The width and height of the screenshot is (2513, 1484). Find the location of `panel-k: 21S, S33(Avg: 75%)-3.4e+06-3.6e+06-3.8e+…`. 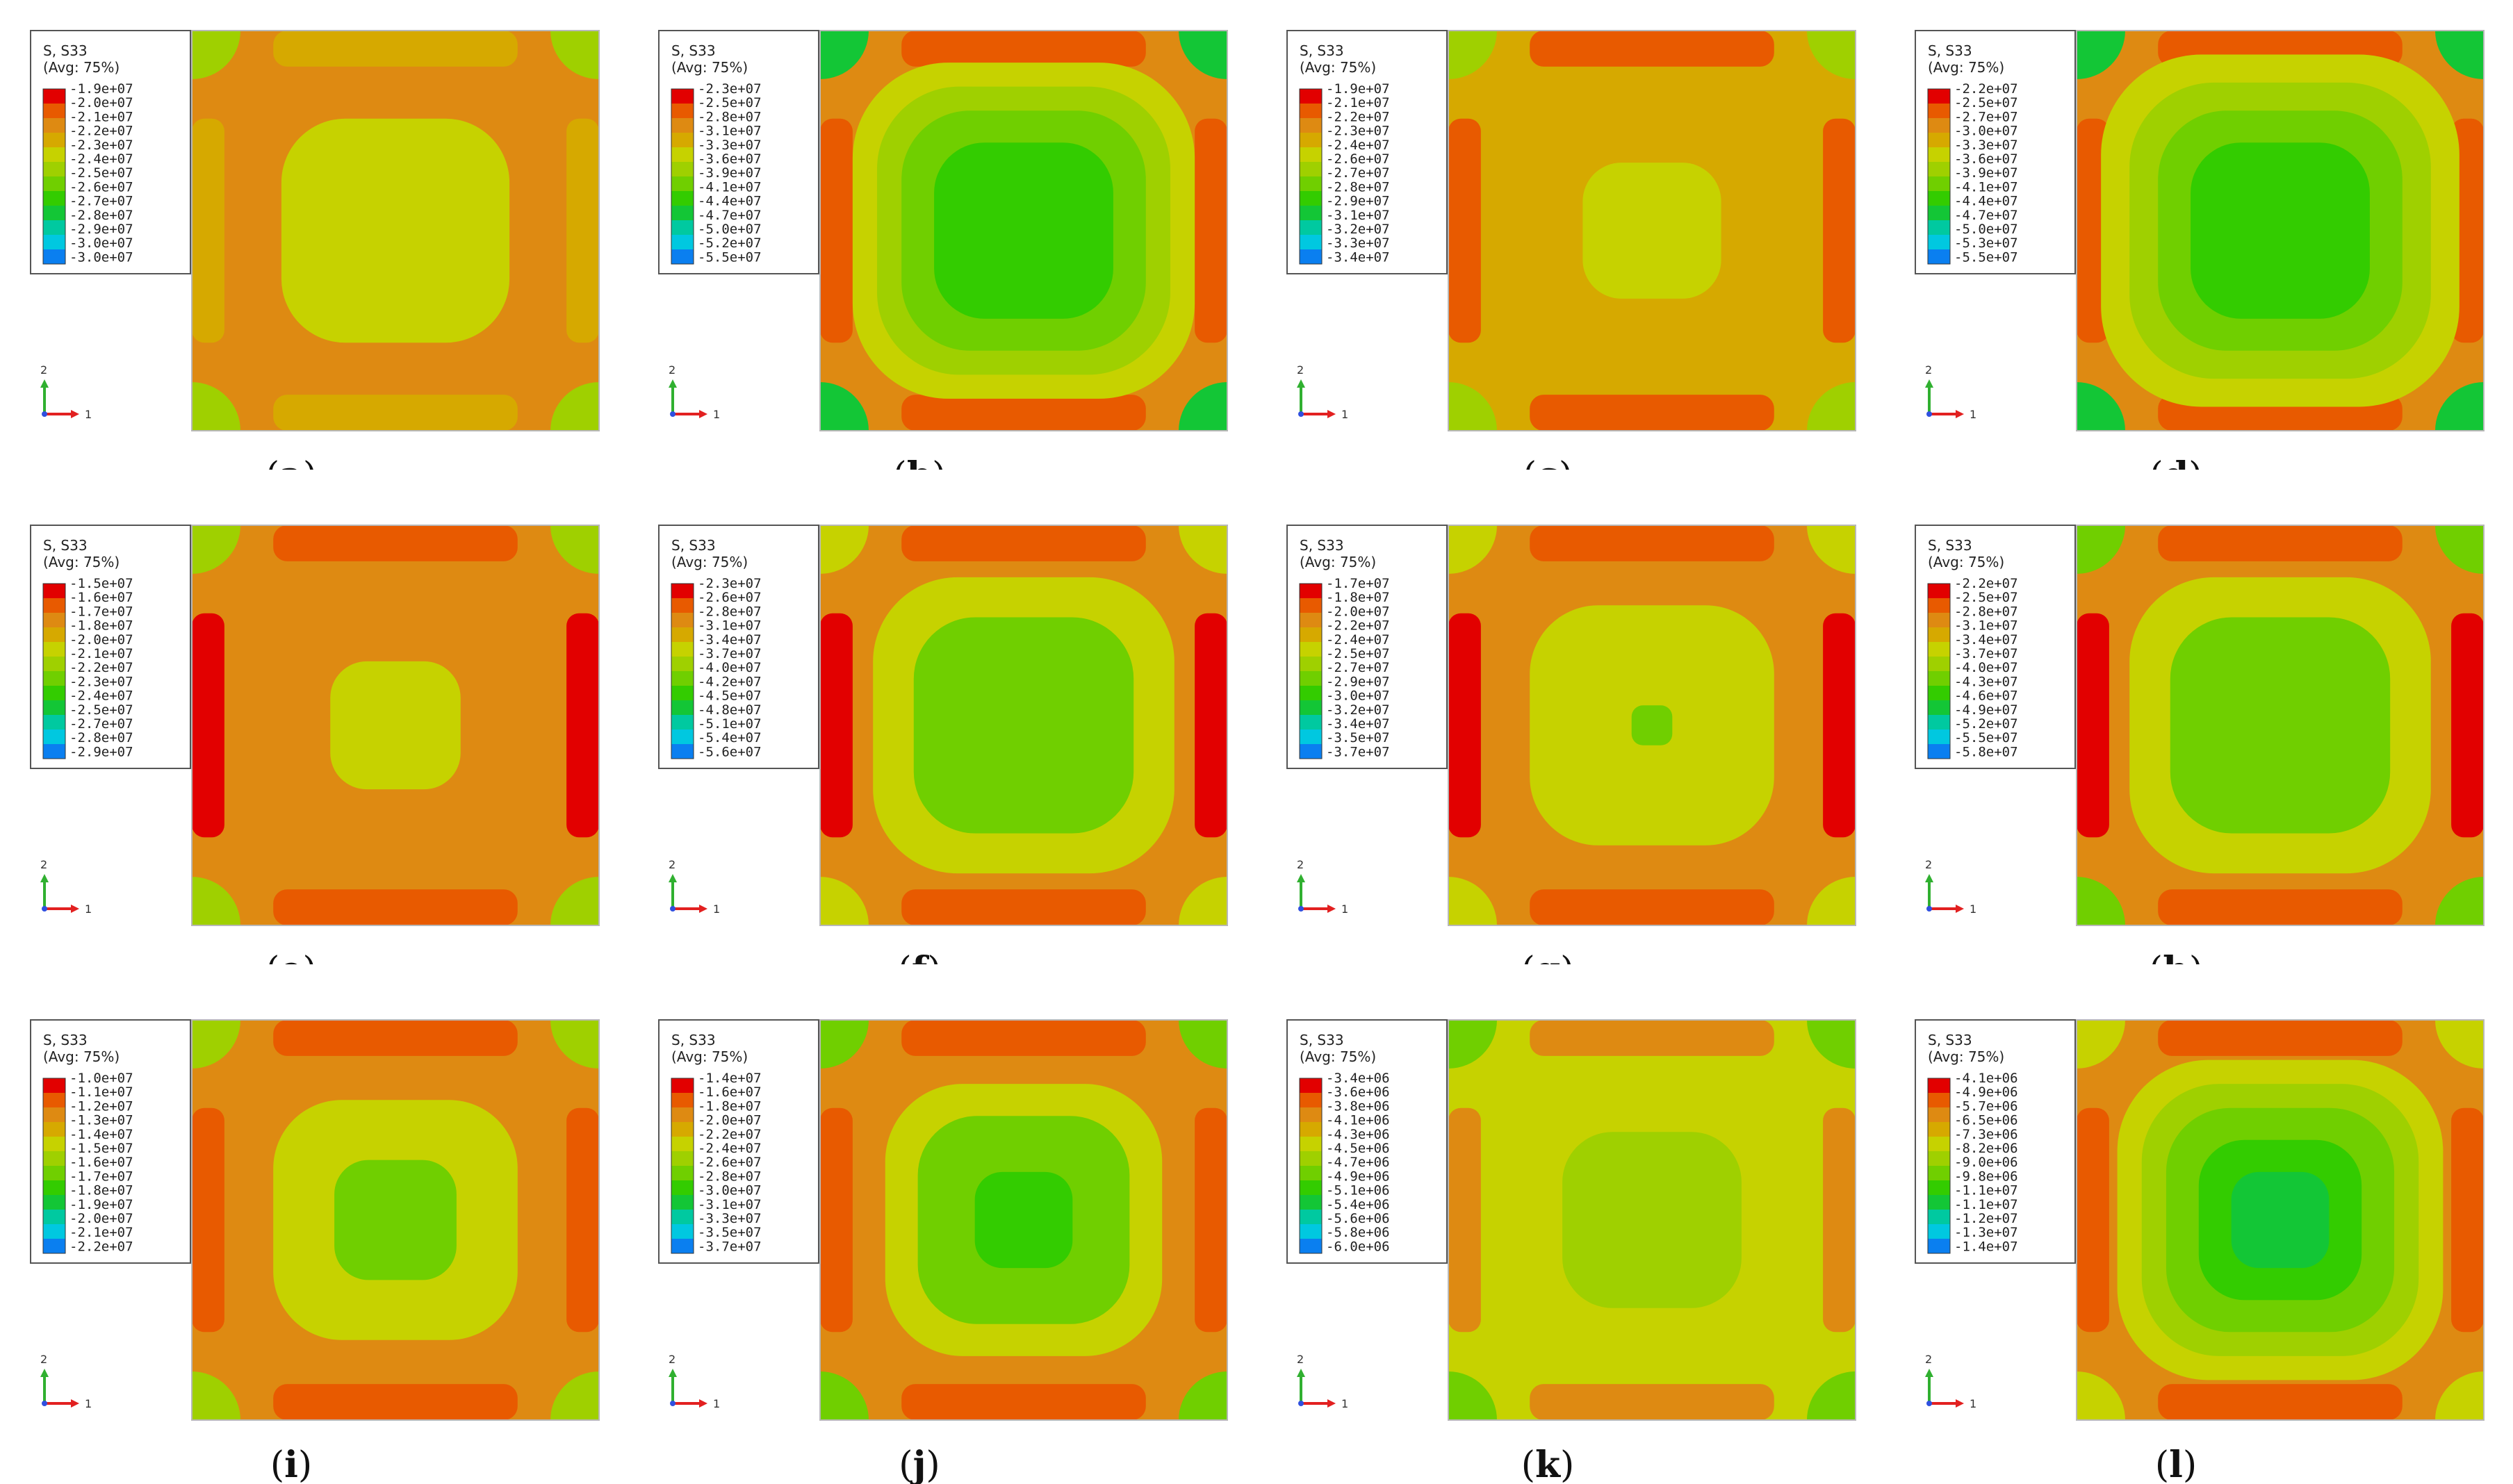

panel-k: 21S, S33(Avg: 75%)-3.4e+06-3.6e+06-3.8e+… is located at coordinates (1599, 1224).